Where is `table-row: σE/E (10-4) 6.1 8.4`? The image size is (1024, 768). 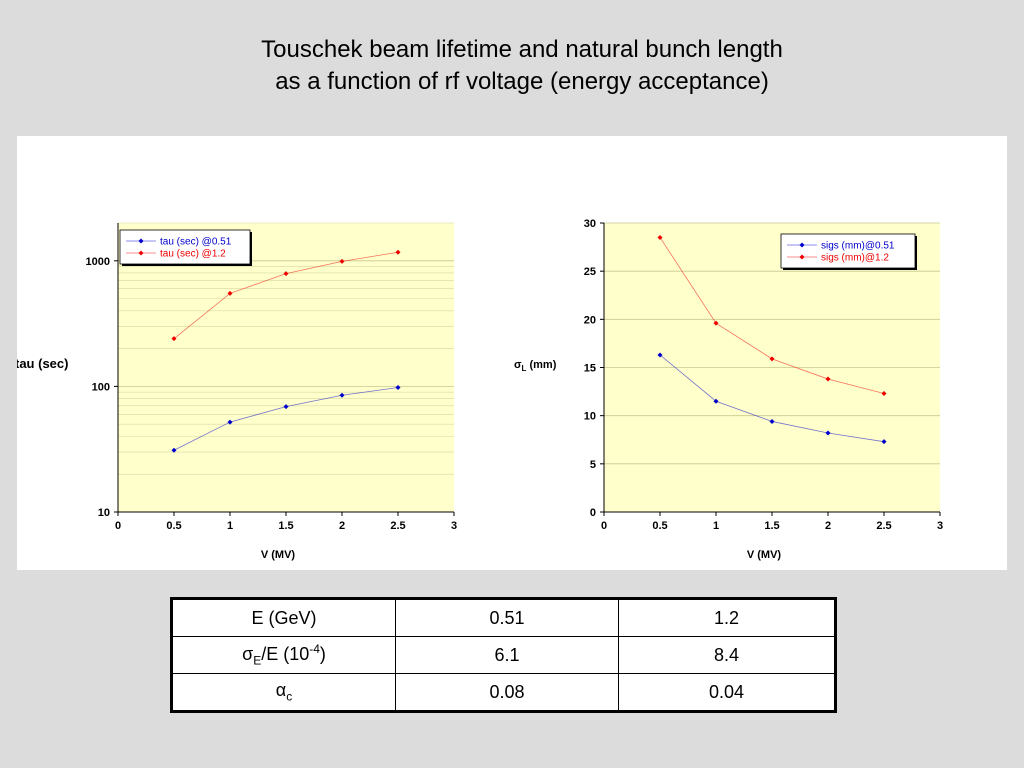 table-row: σE/E (10-4) 6.1 8.4 is located at coordinates (503, 655).